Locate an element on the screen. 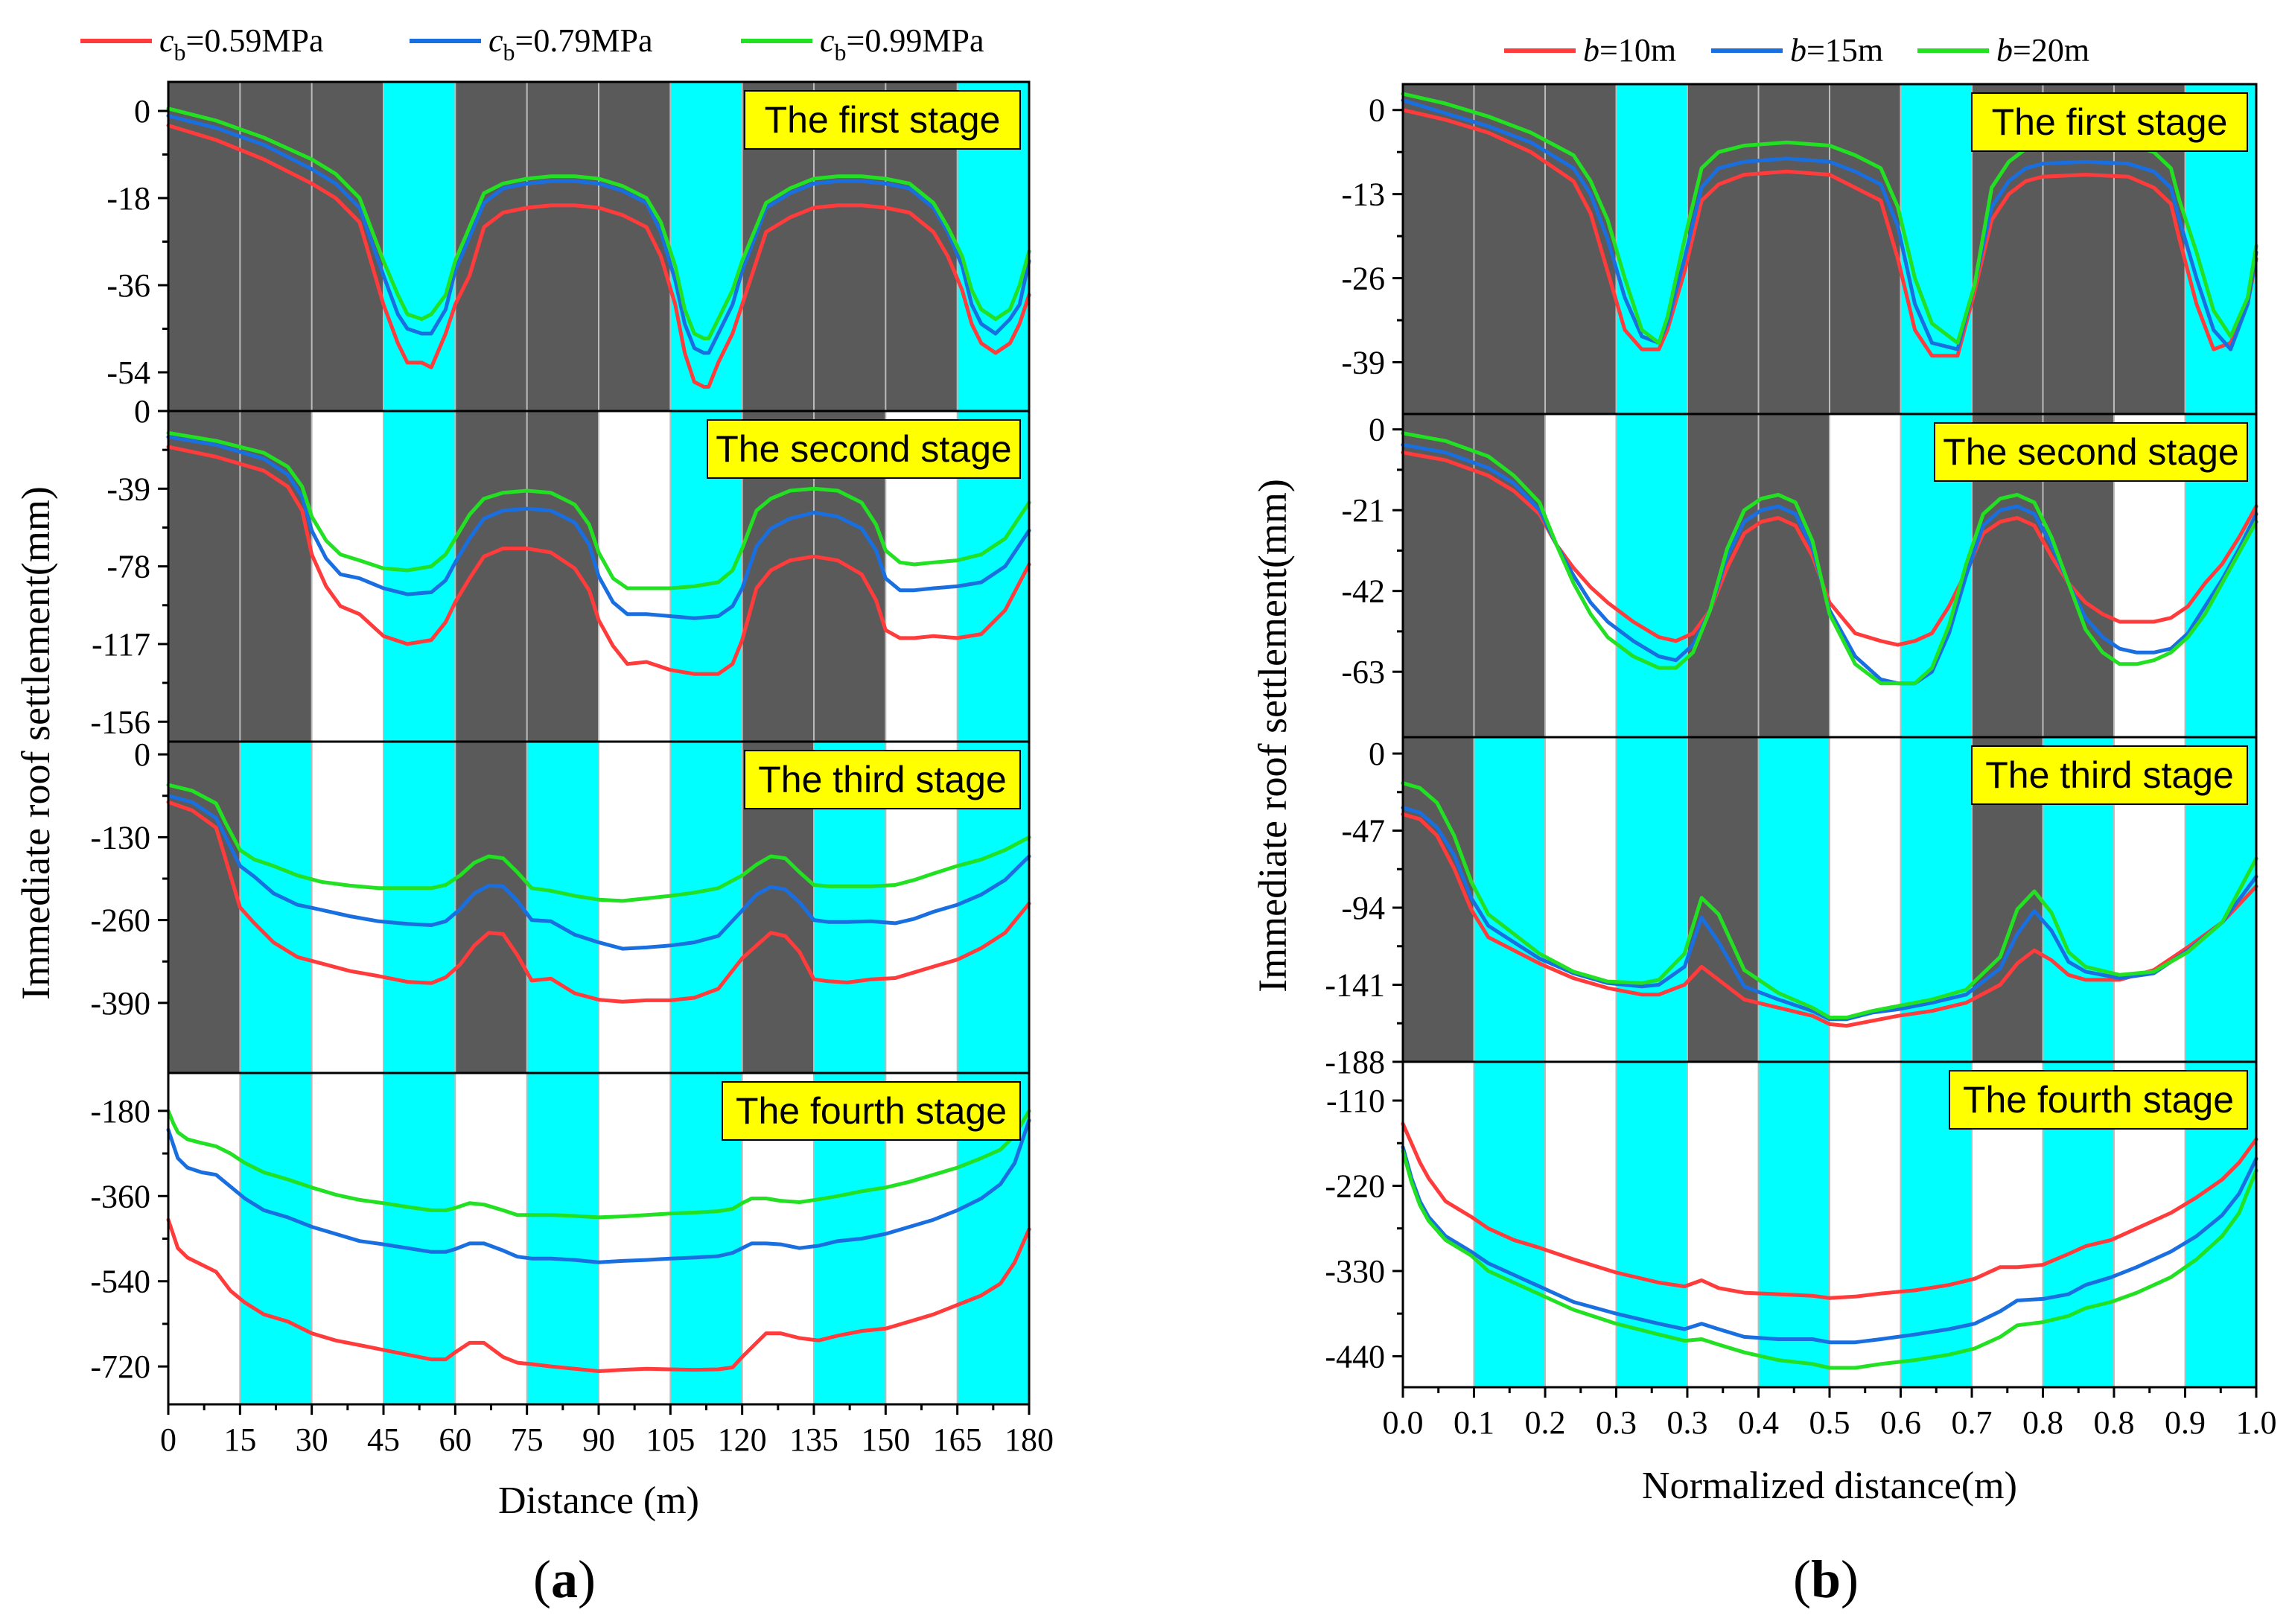 This screenshot has width=2289, height=1624. x-tick-label: 15 is located at coordinates (239, 1439).